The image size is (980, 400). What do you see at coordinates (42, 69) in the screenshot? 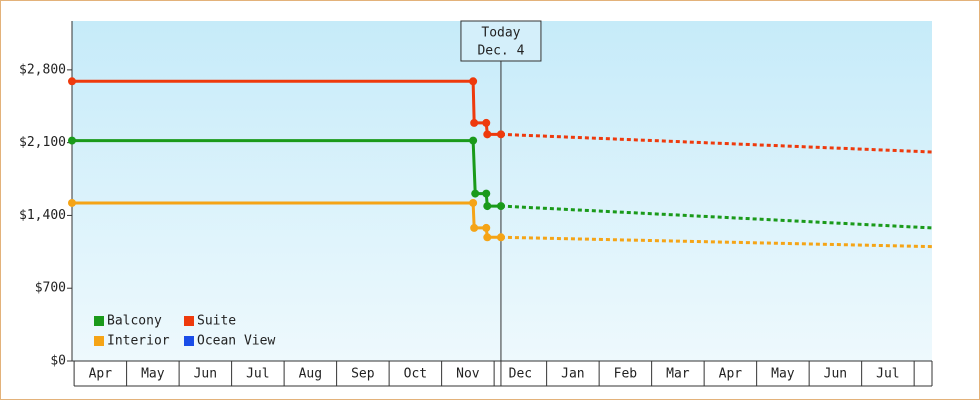
I see `y-tick-label: $2,800` at bounding box center [42, 69].